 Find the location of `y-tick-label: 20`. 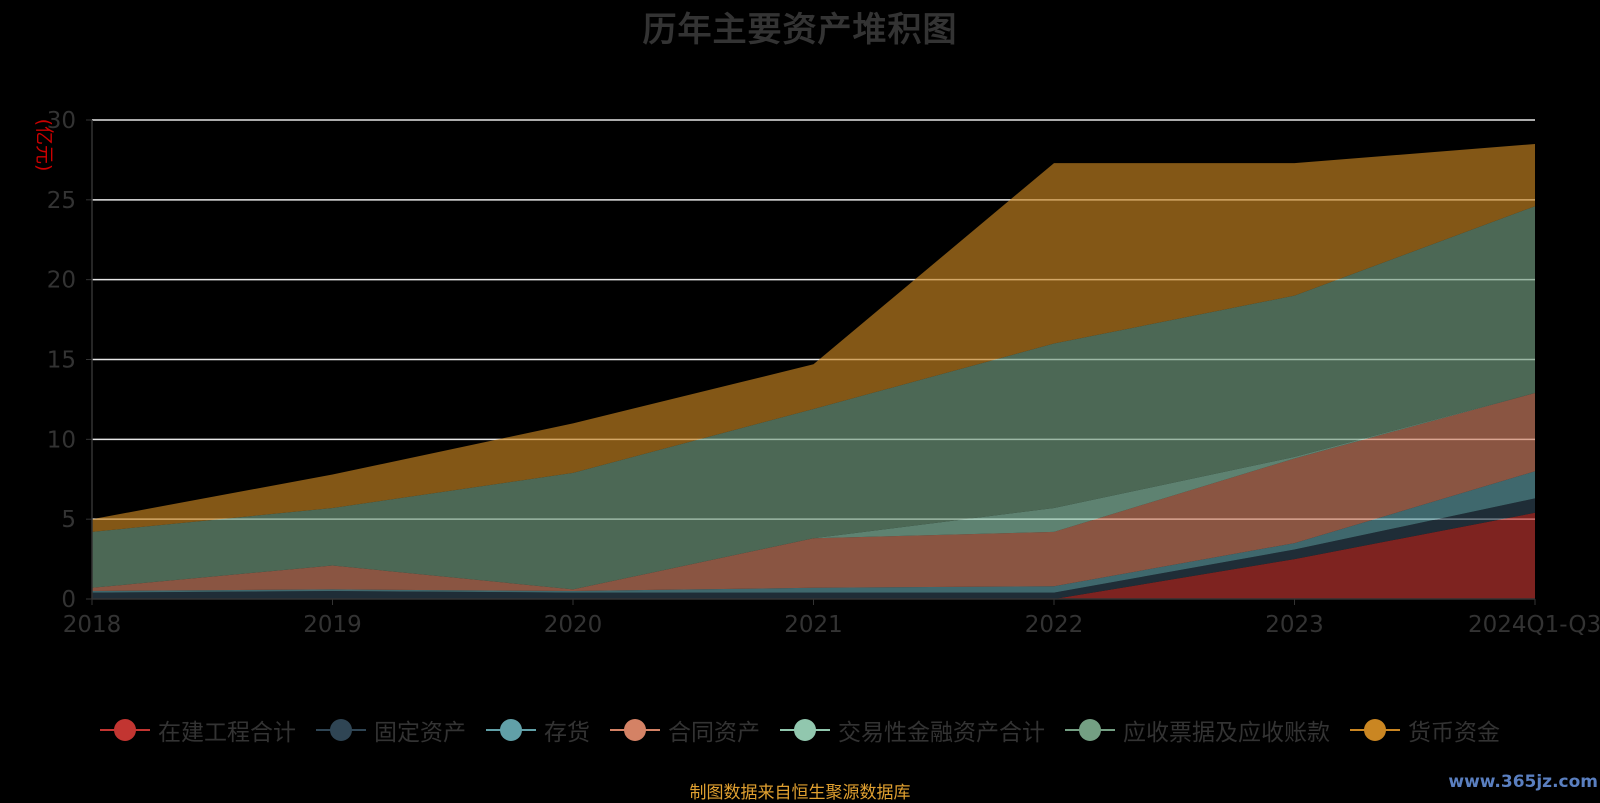

y-tick-label: 20 is located at coordinates (61, 281).